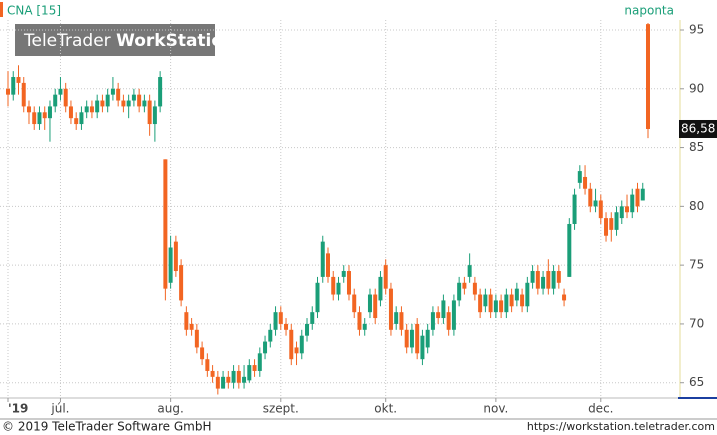 The width and height of the screenshot is (717, 435). Describe the element at coordinates (59, 409) in the screenshot. I see `x-tick-label: júl.` at that location.